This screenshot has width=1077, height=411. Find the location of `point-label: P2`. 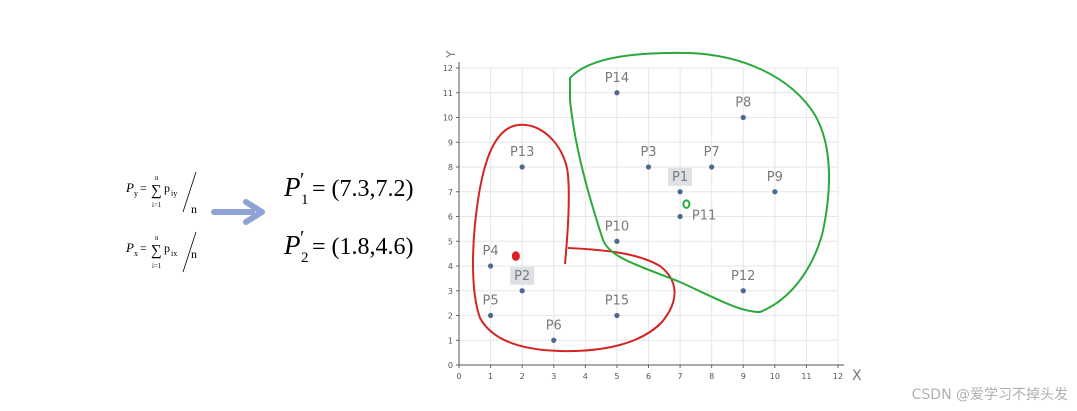

point-label: P2 is located at coordinates (522, 276).